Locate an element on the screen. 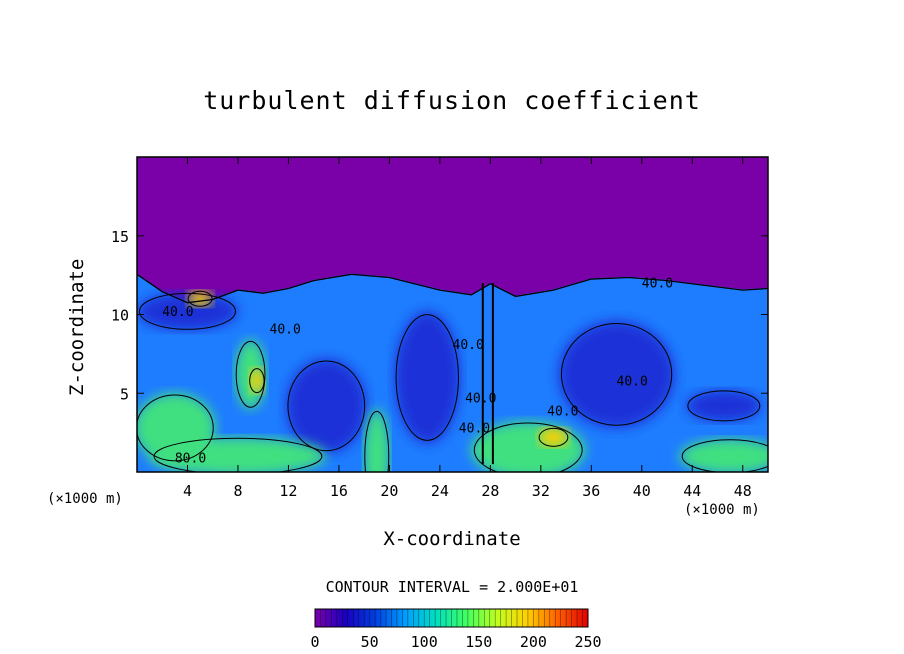 The width and height of the screenshot is (904, 654). x-tick-label: 28 is located at coordinates (490, 491).